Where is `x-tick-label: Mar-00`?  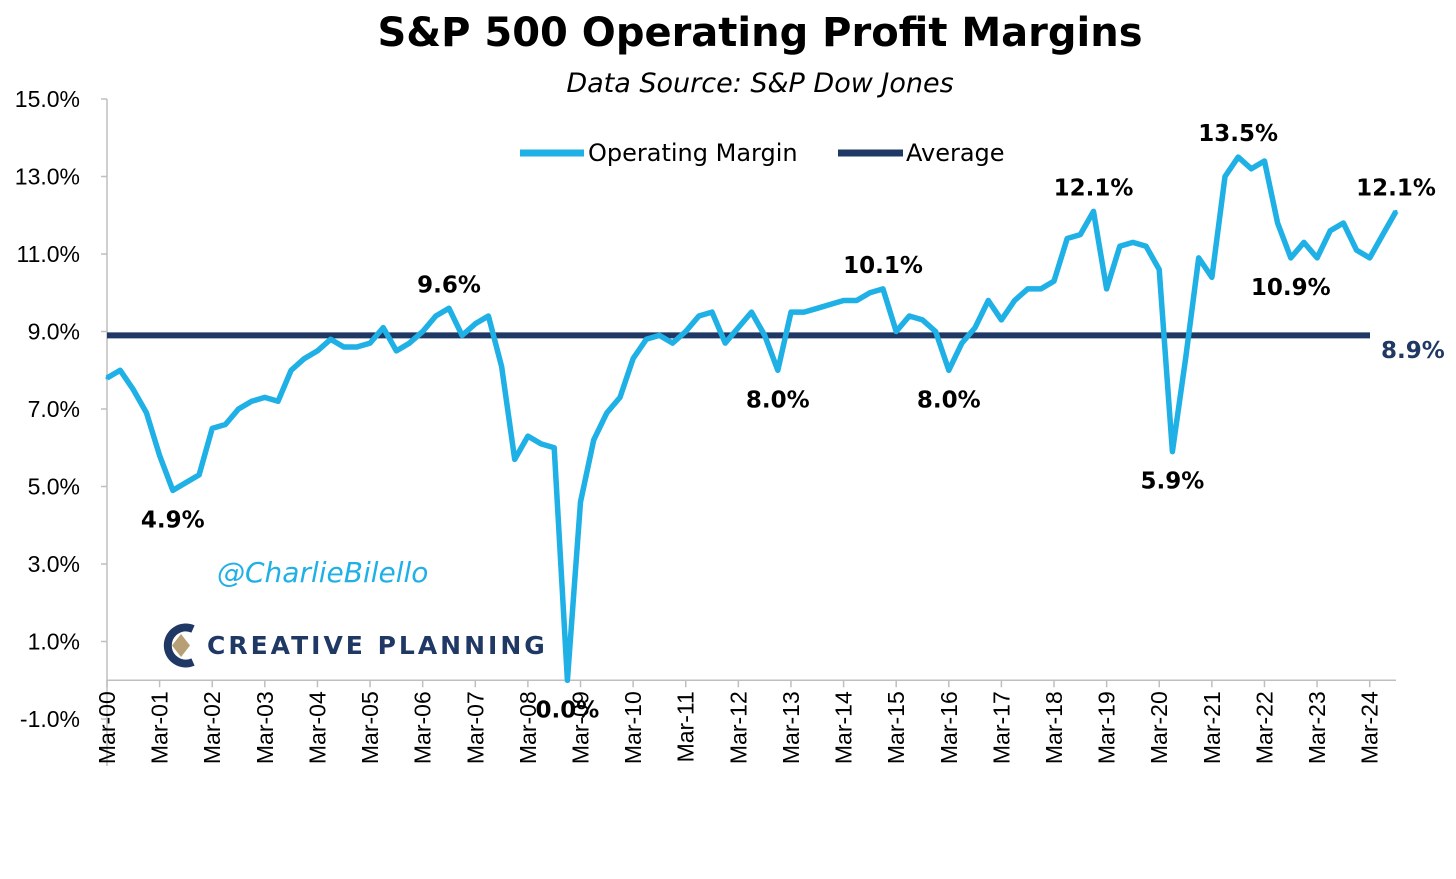
x-tick-label: Mar-00 is located at coordinates (107, 727).